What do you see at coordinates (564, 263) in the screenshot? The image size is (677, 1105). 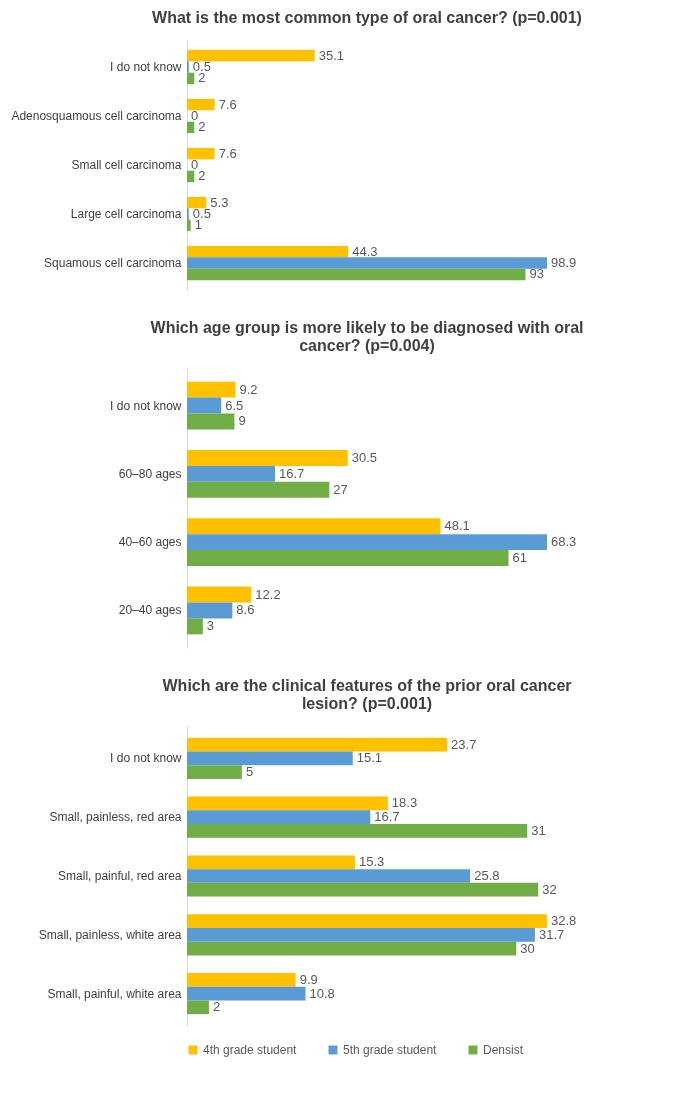 I see `data-label: 98.9` at bounding box center [564, 263].